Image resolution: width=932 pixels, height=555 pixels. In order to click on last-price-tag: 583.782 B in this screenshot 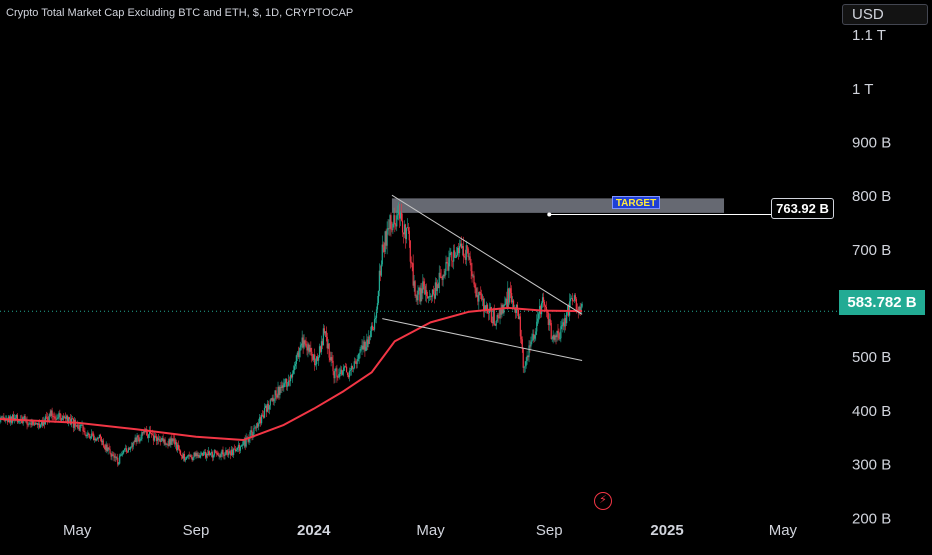, I will do `click(882, 302)`.